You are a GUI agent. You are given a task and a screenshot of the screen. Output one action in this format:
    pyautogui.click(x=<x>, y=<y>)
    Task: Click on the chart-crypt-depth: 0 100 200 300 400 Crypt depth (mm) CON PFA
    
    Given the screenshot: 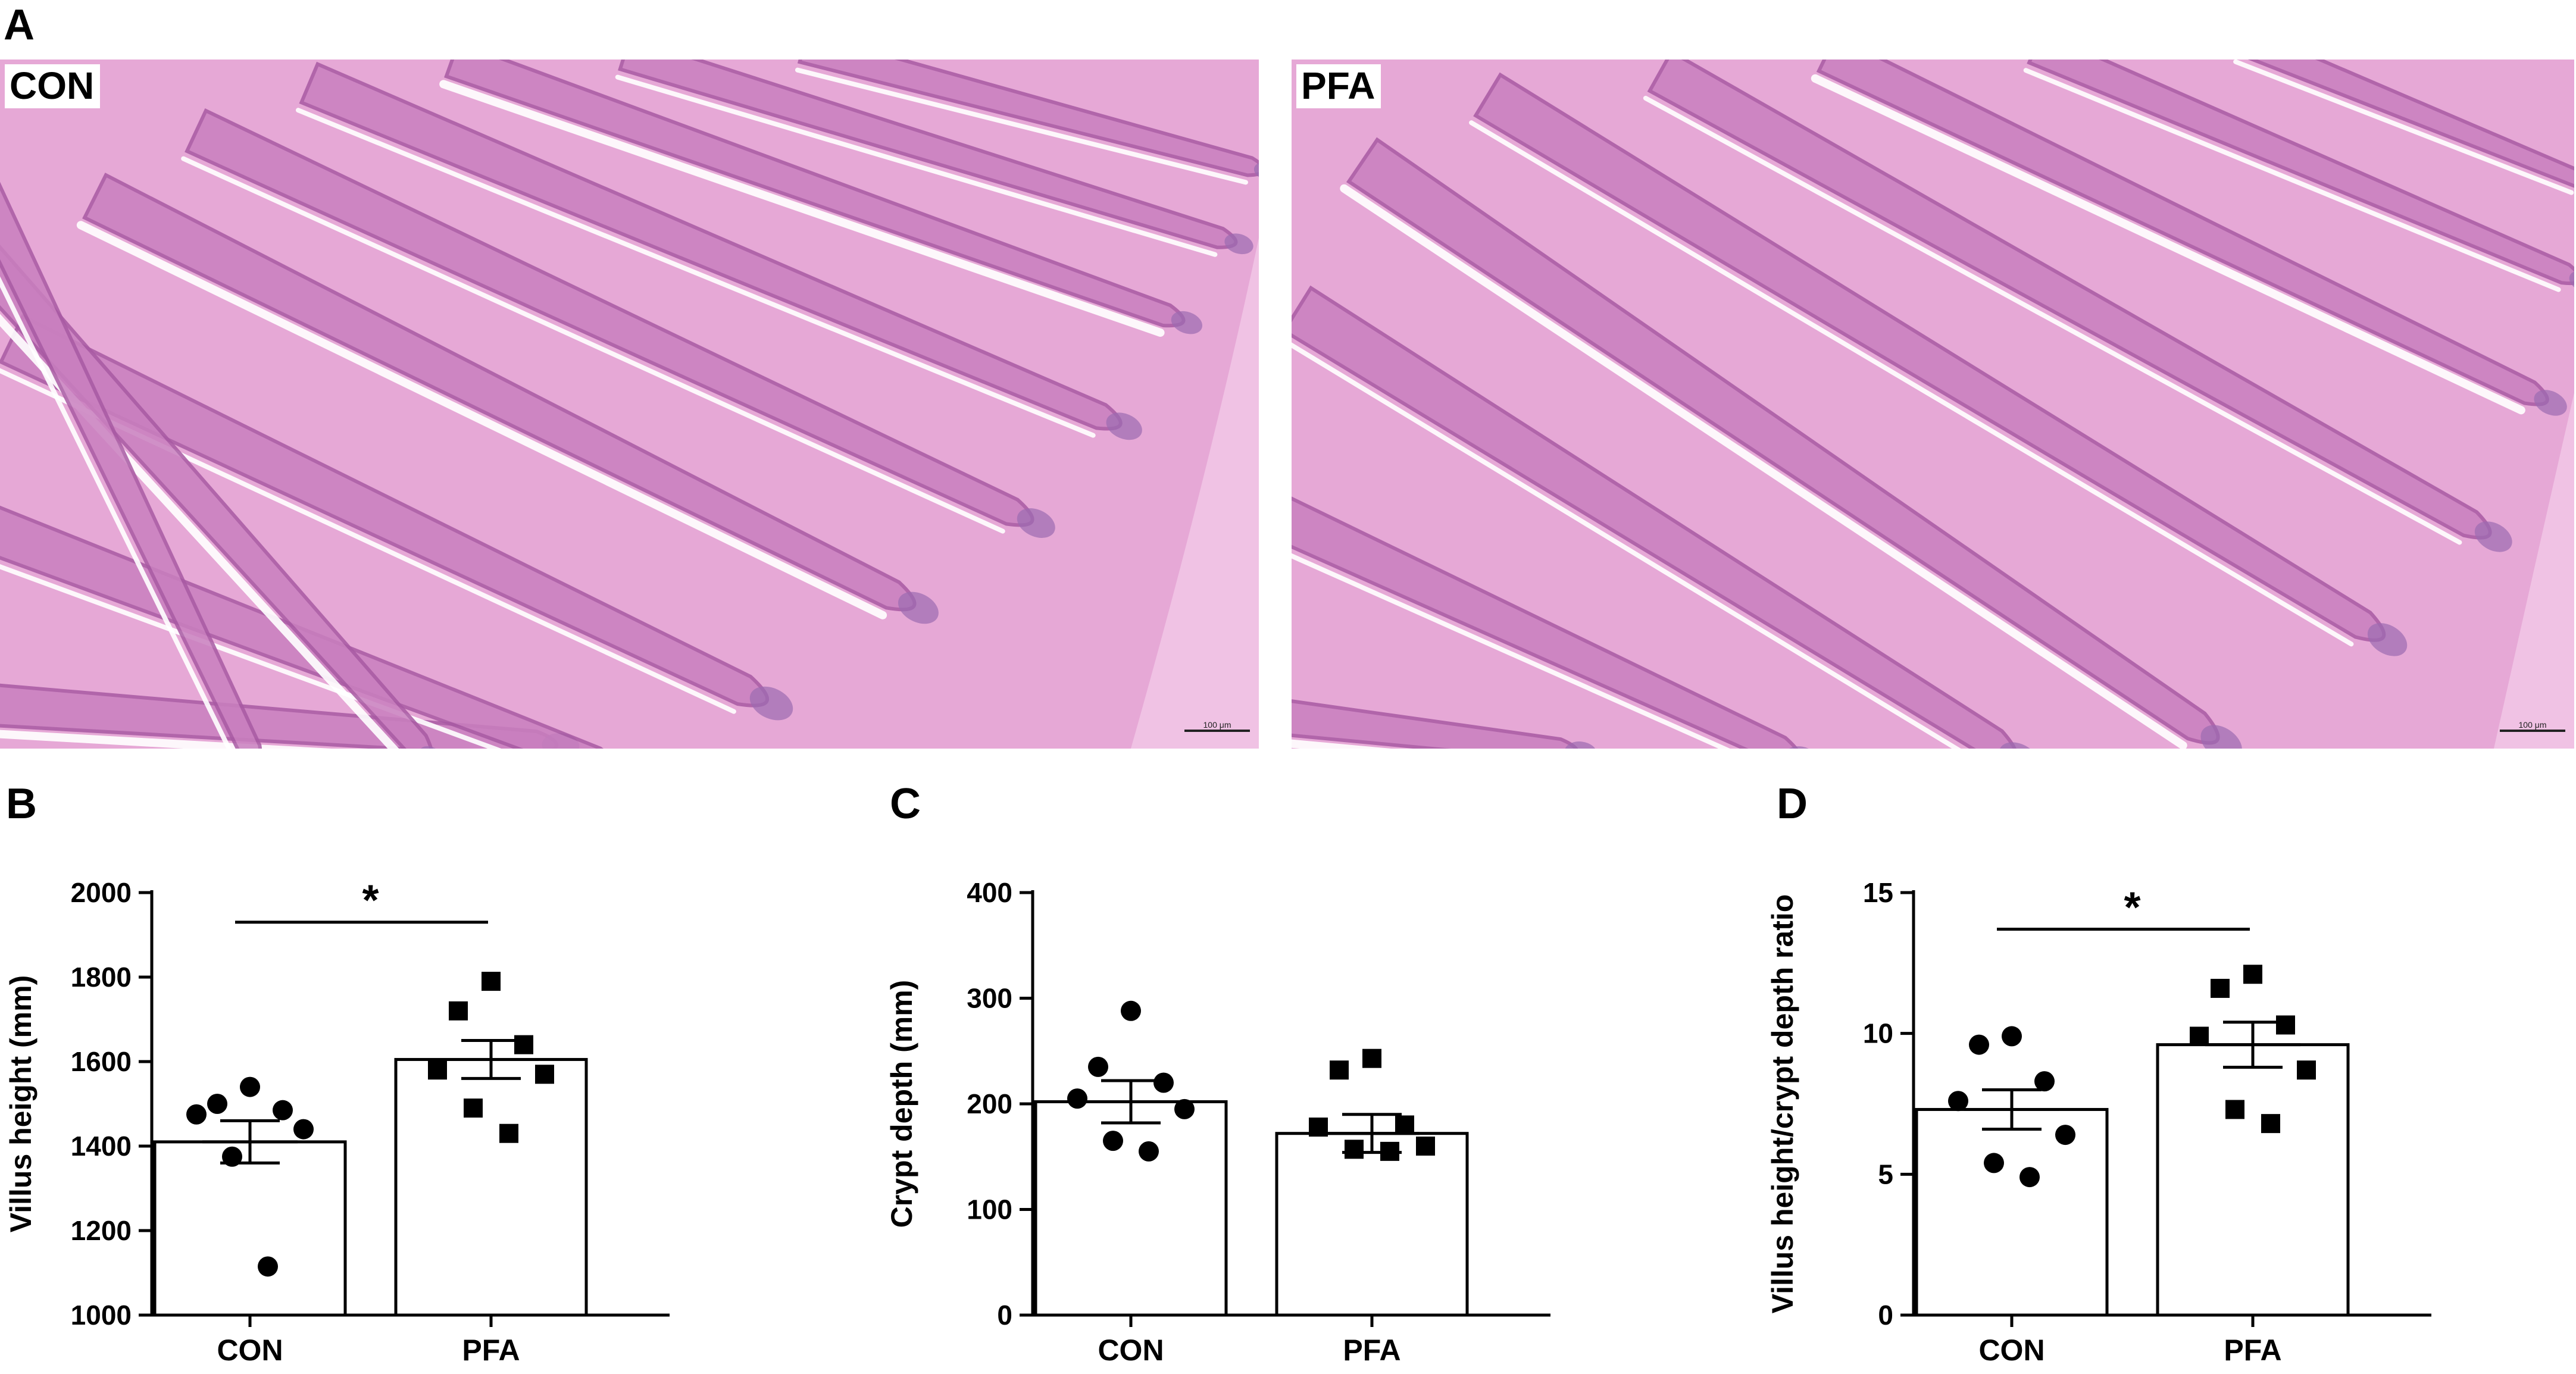 What is the action you would take?
    pyautogui.click(x=1297, y=1103)
    